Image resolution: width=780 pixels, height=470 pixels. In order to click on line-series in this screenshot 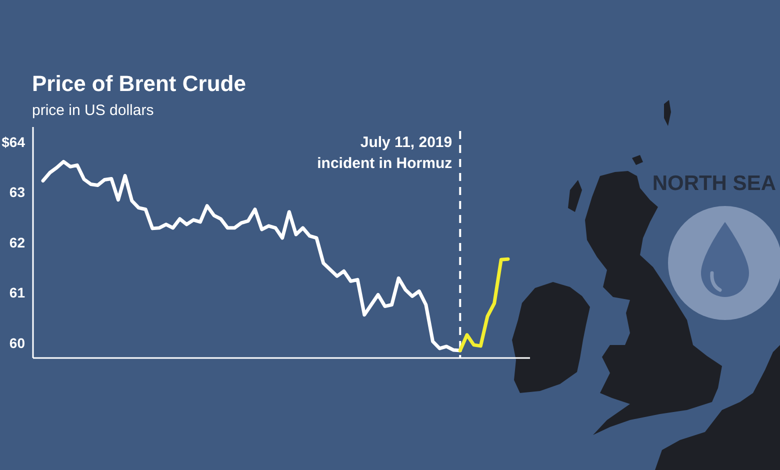, I will do `click(484, 304)`.